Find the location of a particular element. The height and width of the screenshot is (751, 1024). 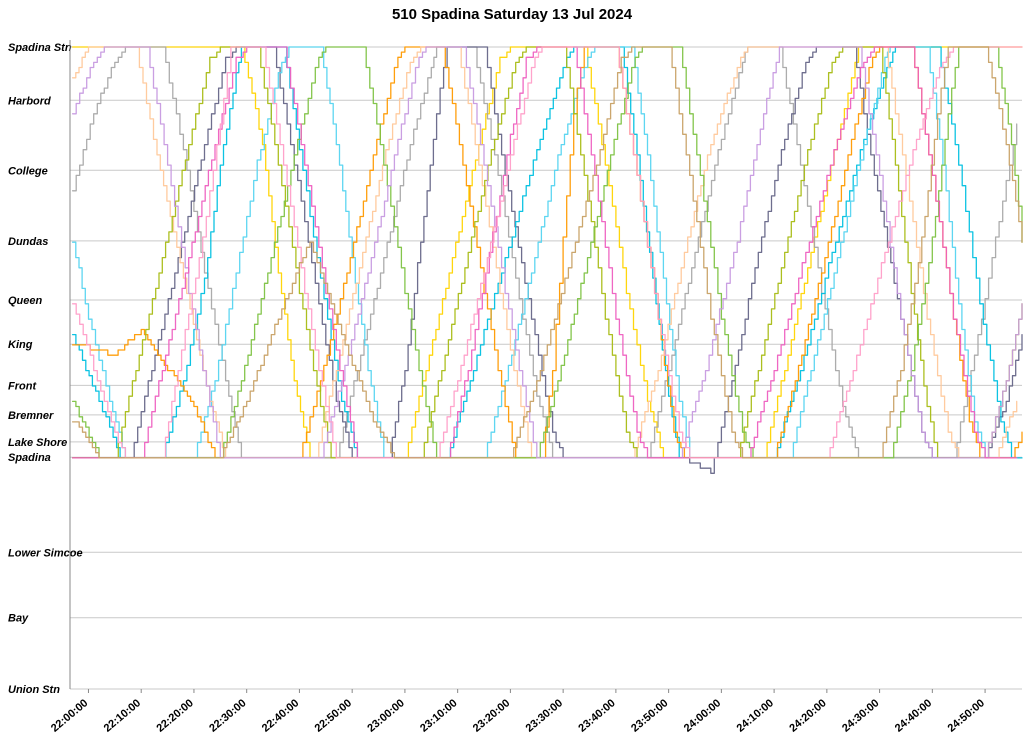

x-tick-label: 23:30:00 is located at coordinates (544, 716).